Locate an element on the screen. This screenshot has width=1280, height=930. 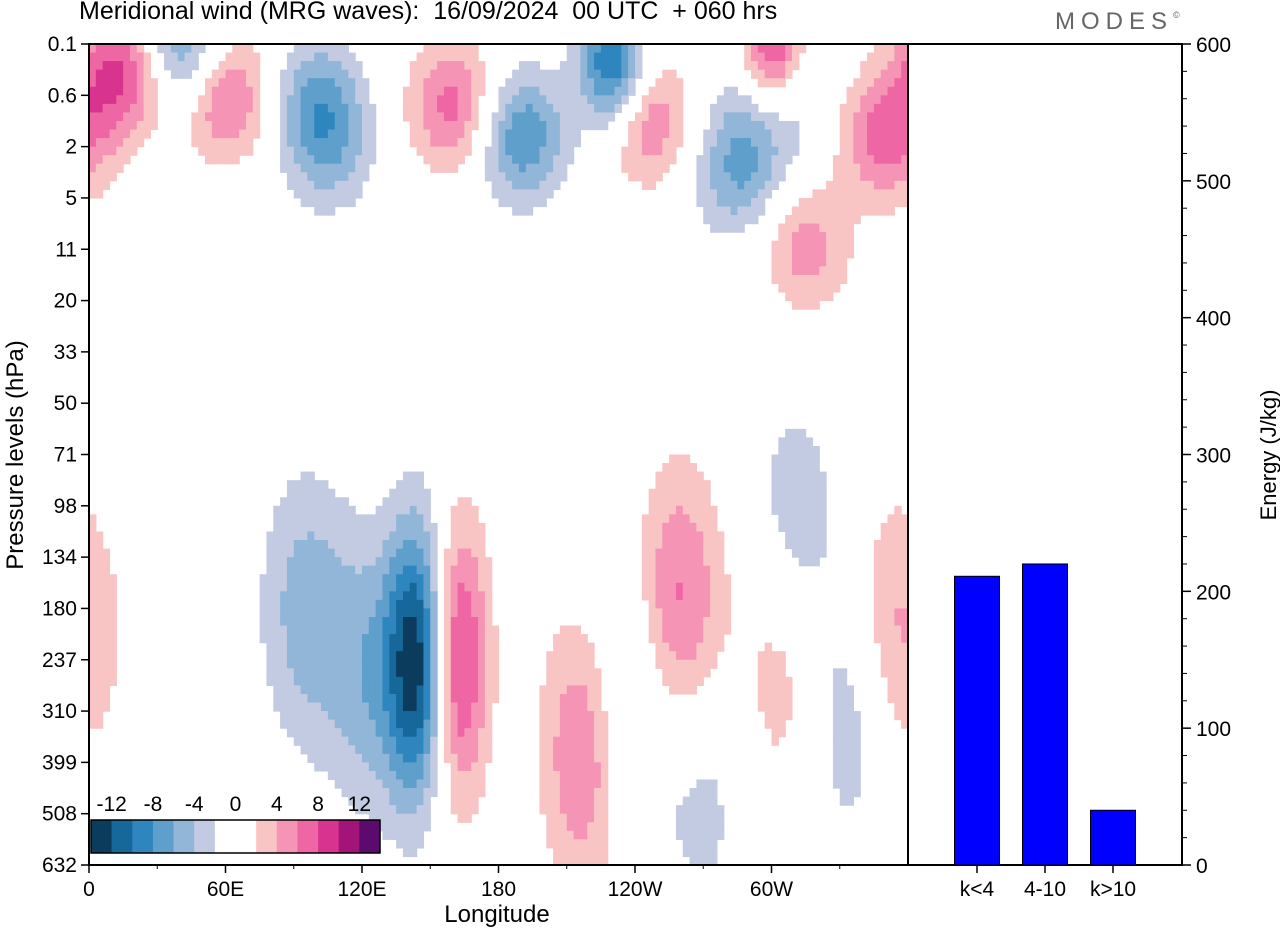
colorbar-segment is located at coordinates (184, 836).